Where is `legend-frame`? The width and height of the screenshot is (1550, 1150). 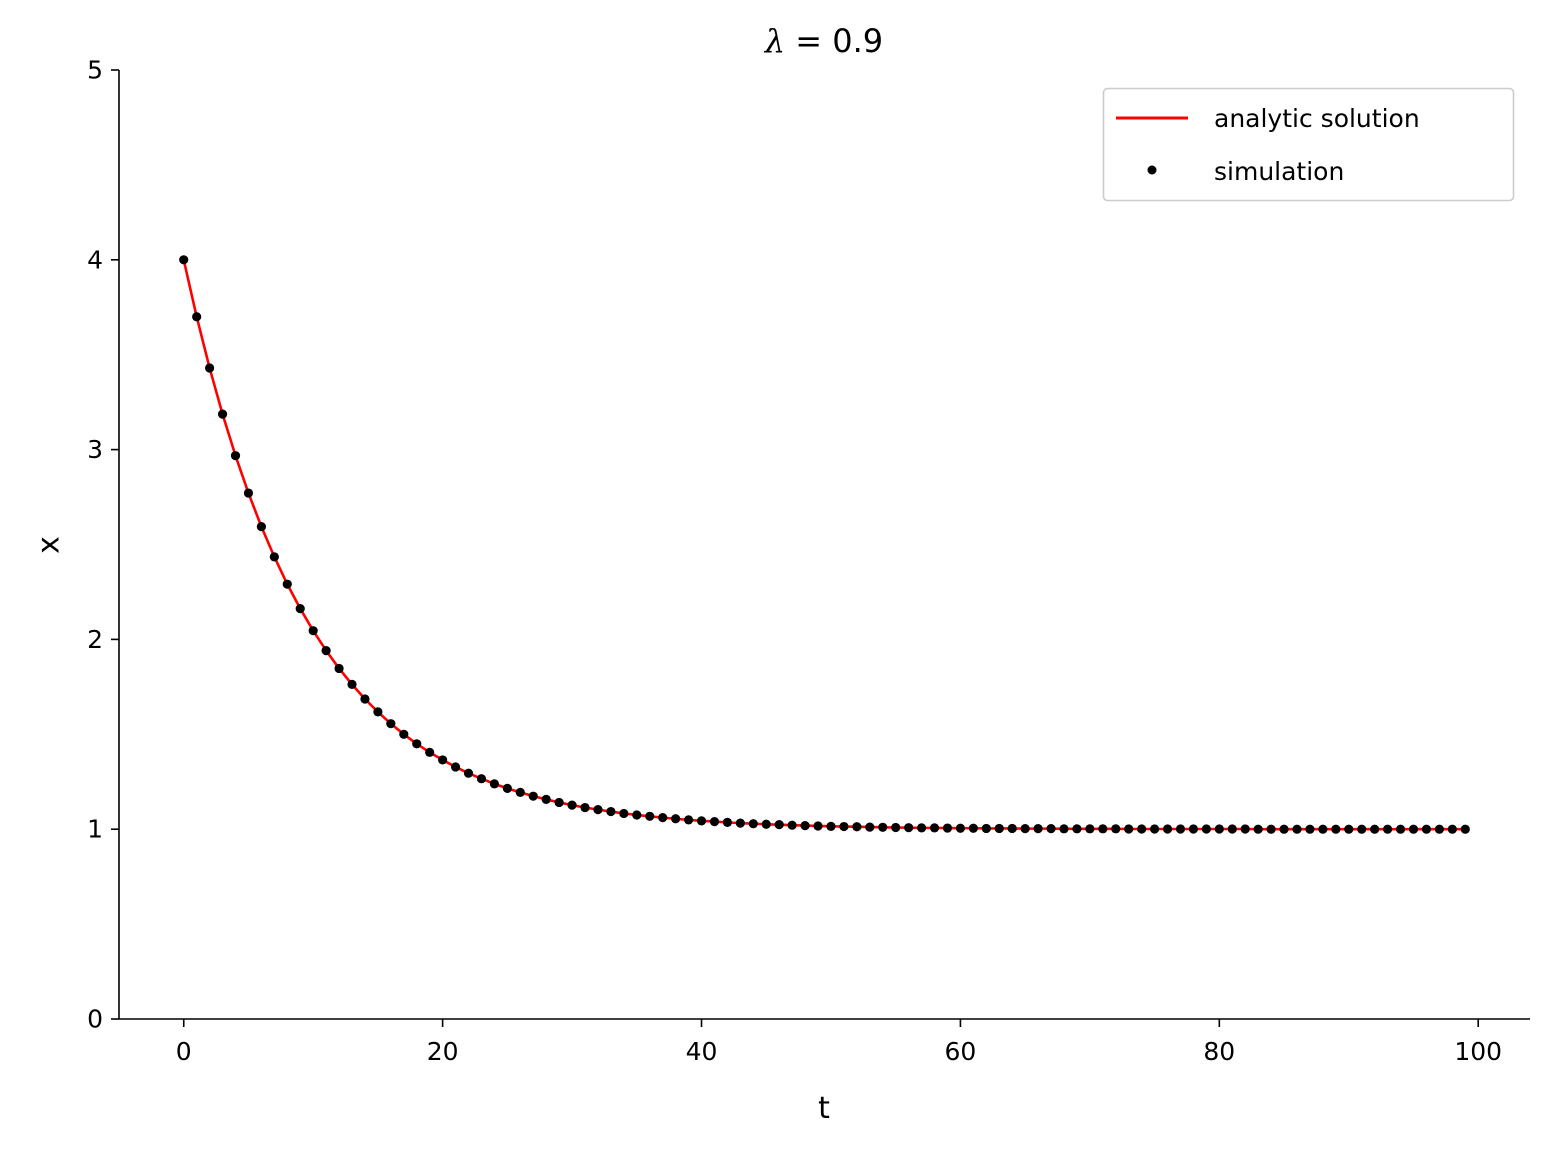 legend-frame is located at coordinates (1308, 144).